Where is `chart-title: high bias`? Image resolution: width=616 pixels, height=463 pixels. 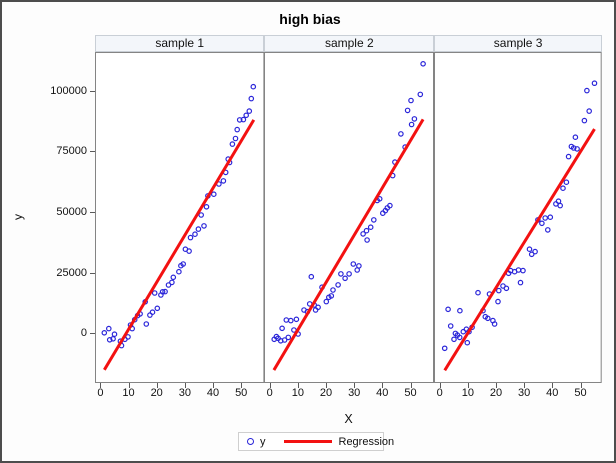 chart-title: high bias is located at coordinates (310, 19).